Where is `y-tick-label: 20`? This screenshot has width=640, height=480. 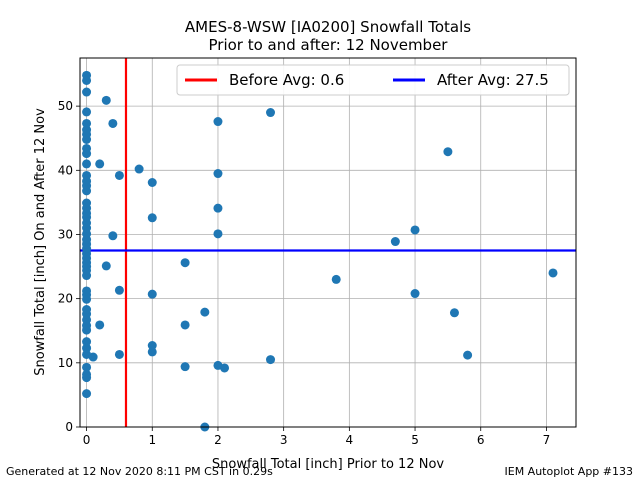
y-tick-label: 20 is located at coordinates (65, 299).